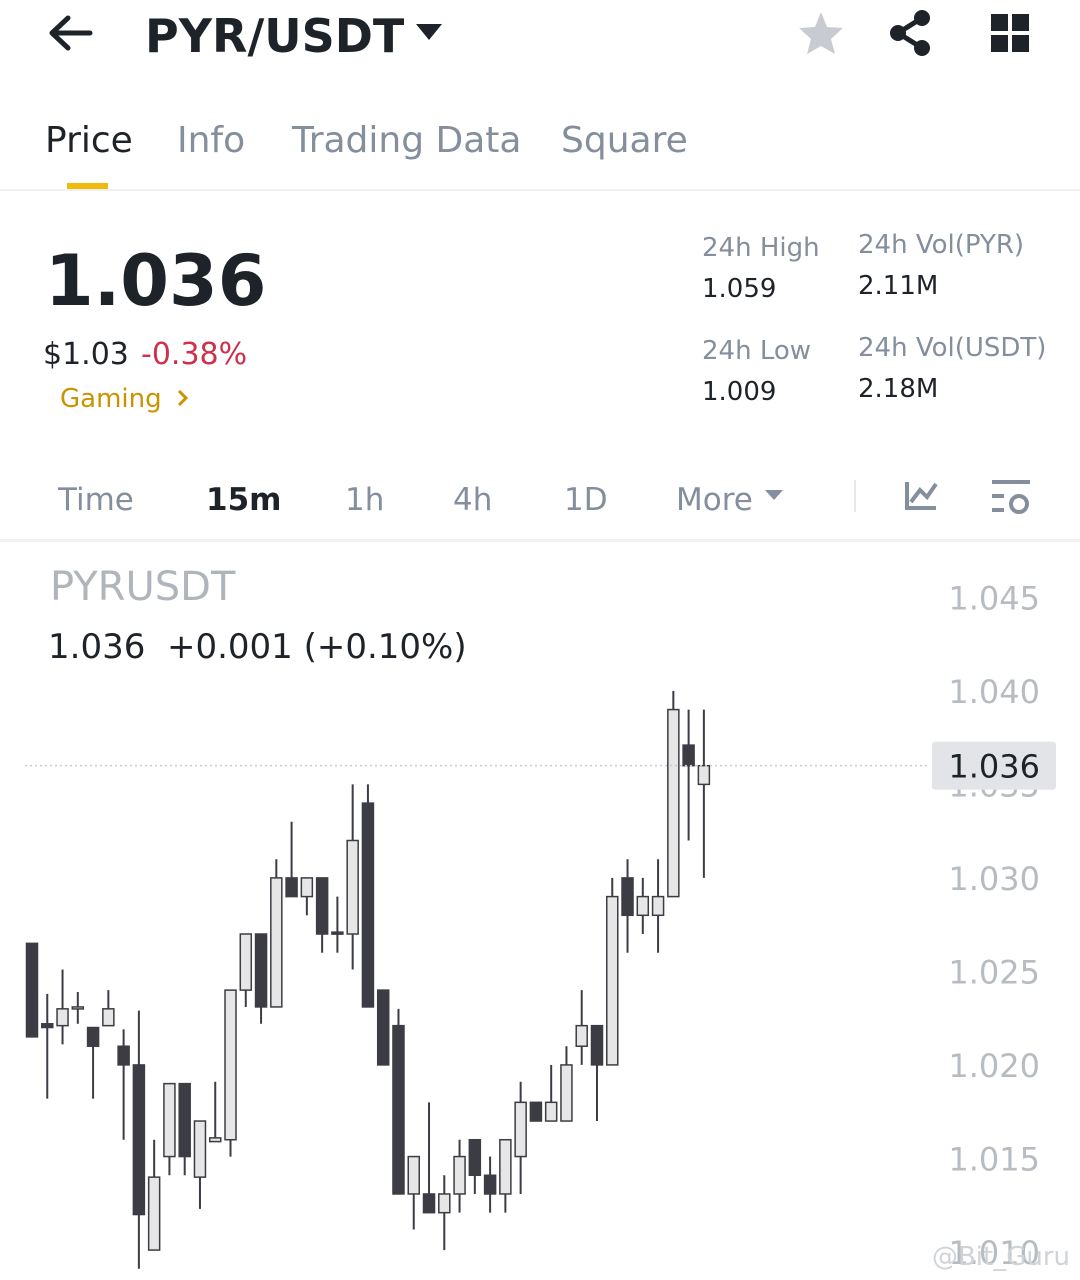  I want to click on interval: 1h, so click(364, 500).